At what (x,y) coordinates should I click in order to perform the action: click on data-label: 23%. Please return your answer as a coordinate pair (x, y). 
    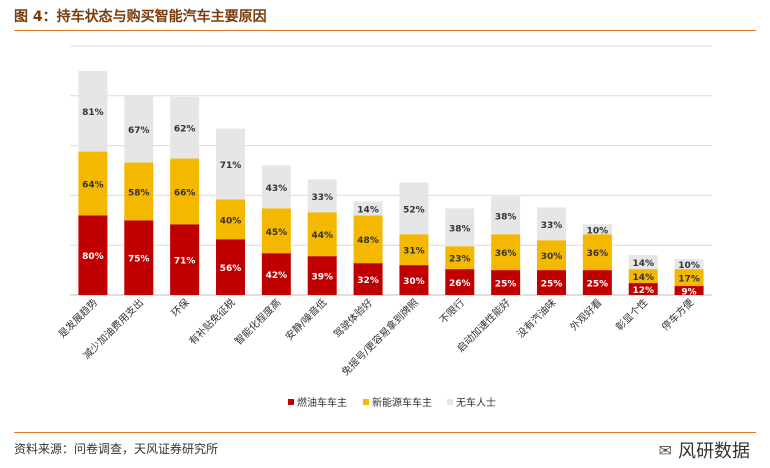
    Looking at the image, I should click on (460, 260).